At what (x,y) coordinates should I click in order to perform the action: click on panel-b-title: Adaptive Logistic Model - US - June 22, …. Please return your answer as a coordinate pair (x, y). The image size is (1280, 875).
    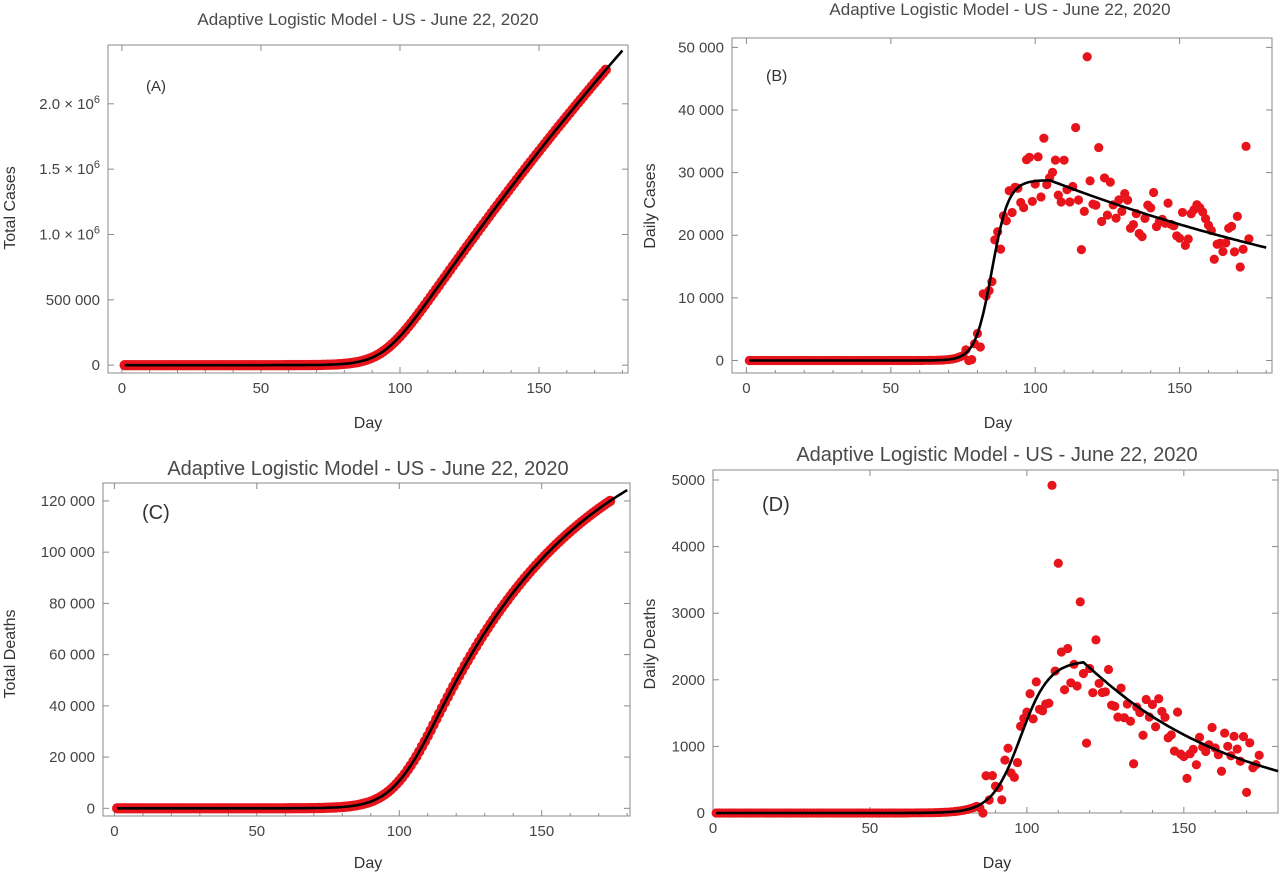
    Looking at the image, I should click on (999, 9).